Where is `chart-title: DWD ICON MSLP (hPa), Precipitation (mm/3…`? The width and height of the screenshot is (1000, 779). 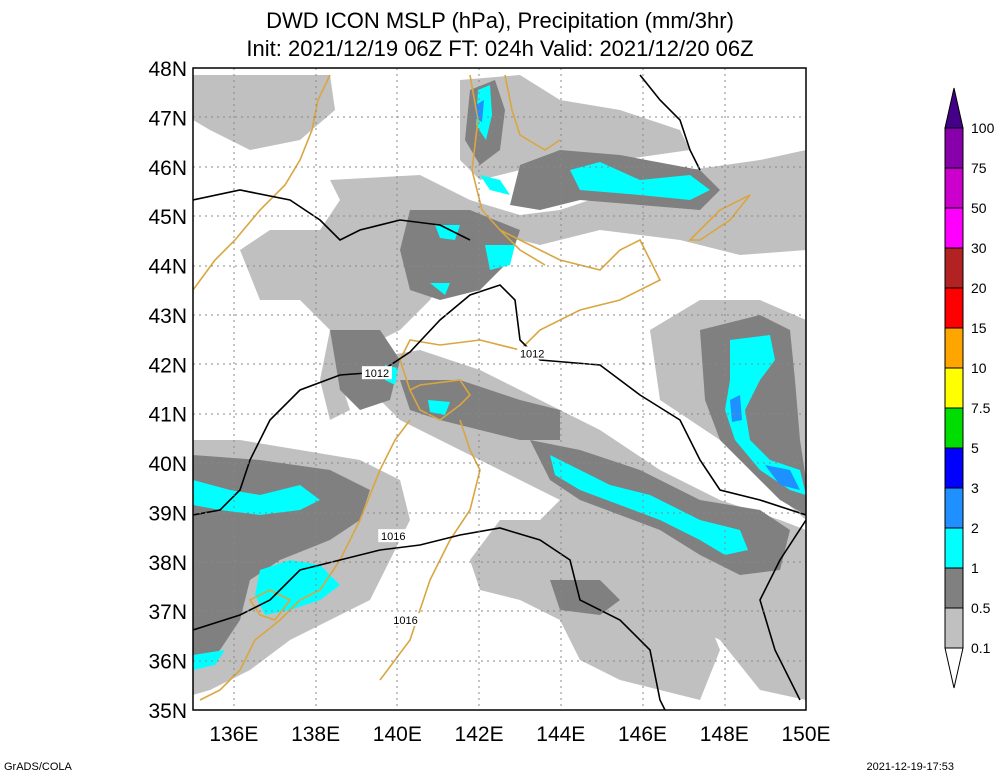
chart-title: DWD ICON MSLP (hPa), Precipitation (mm/3… is located at coordinates (500, 20).